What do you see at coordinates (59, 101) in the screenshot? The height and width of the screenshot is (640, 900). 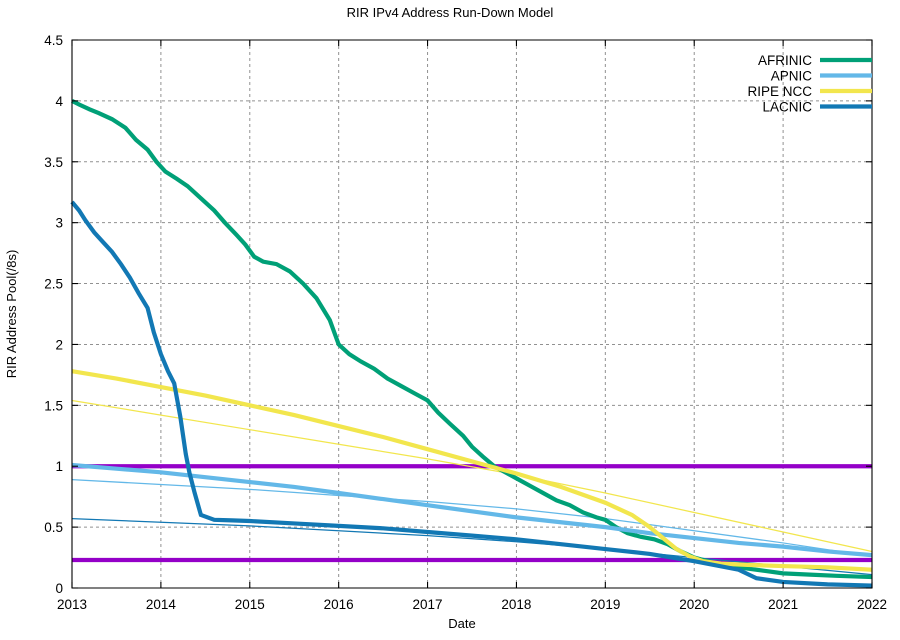 I see `y-tick-label: 4` at bounding box center [59, 101].